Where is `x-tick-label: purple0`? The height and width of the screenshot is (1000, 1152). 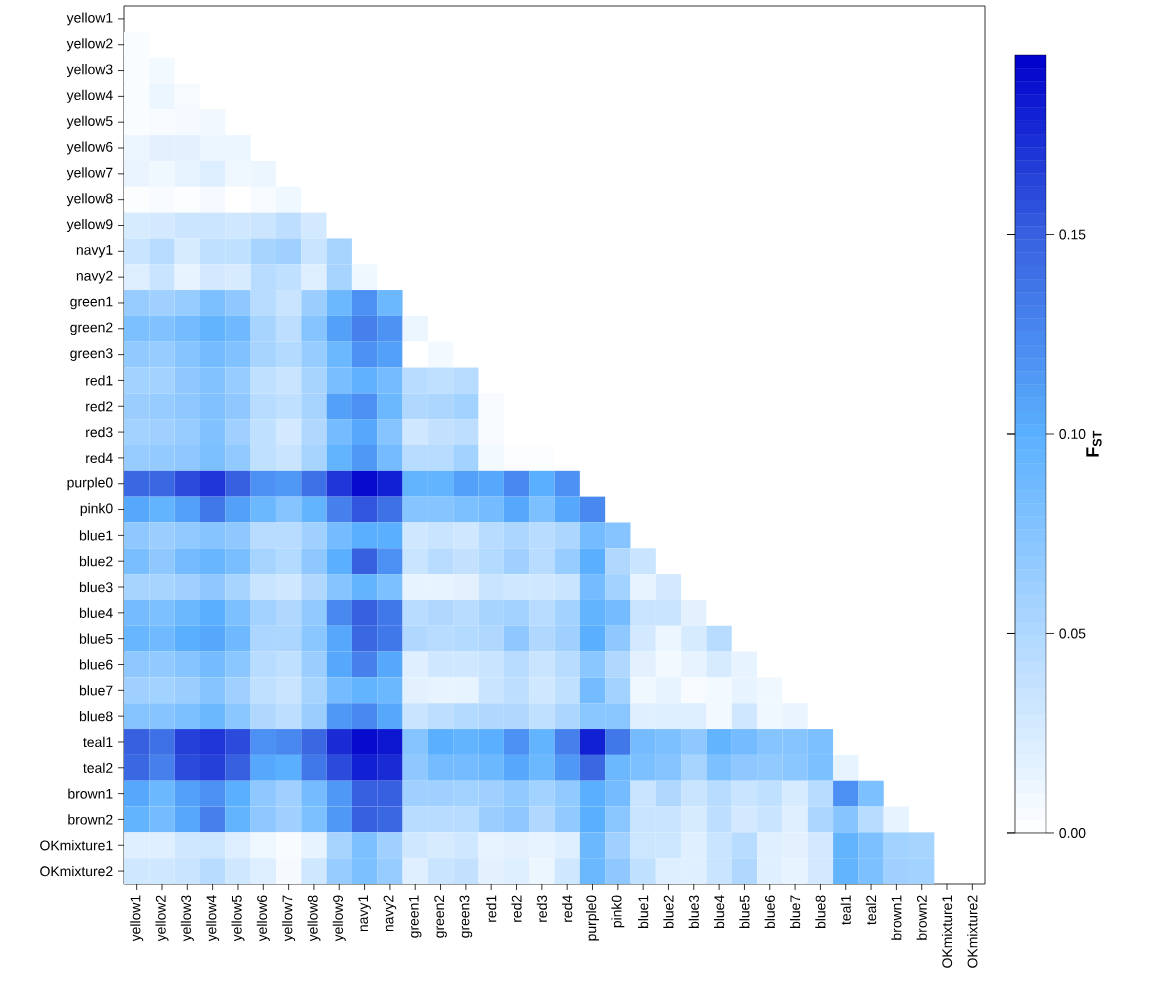 x-tick-label: purple0 is located at coordinates (592, 918).